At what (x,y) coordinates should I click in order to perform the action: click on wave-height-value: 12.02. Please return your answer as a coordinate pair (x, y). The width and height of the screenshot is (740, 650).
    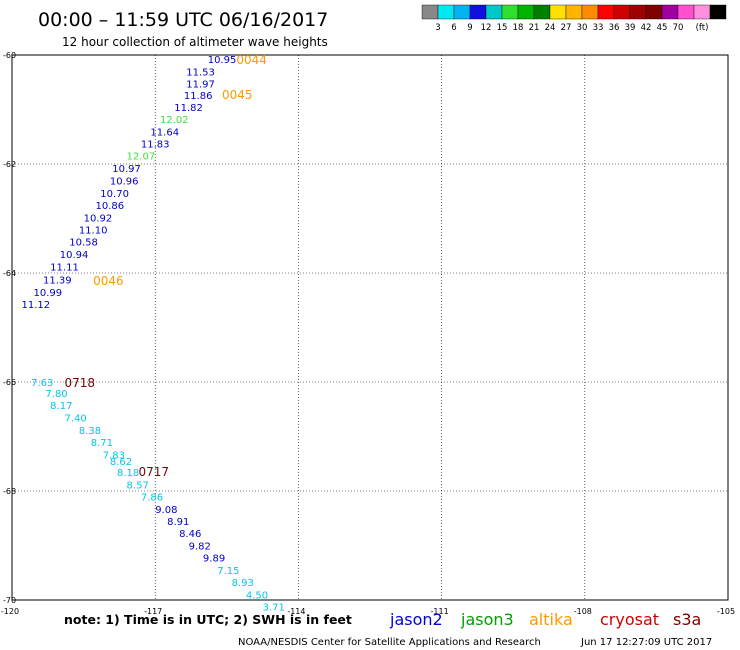
    Looking at the image, I should click on (174, 120).